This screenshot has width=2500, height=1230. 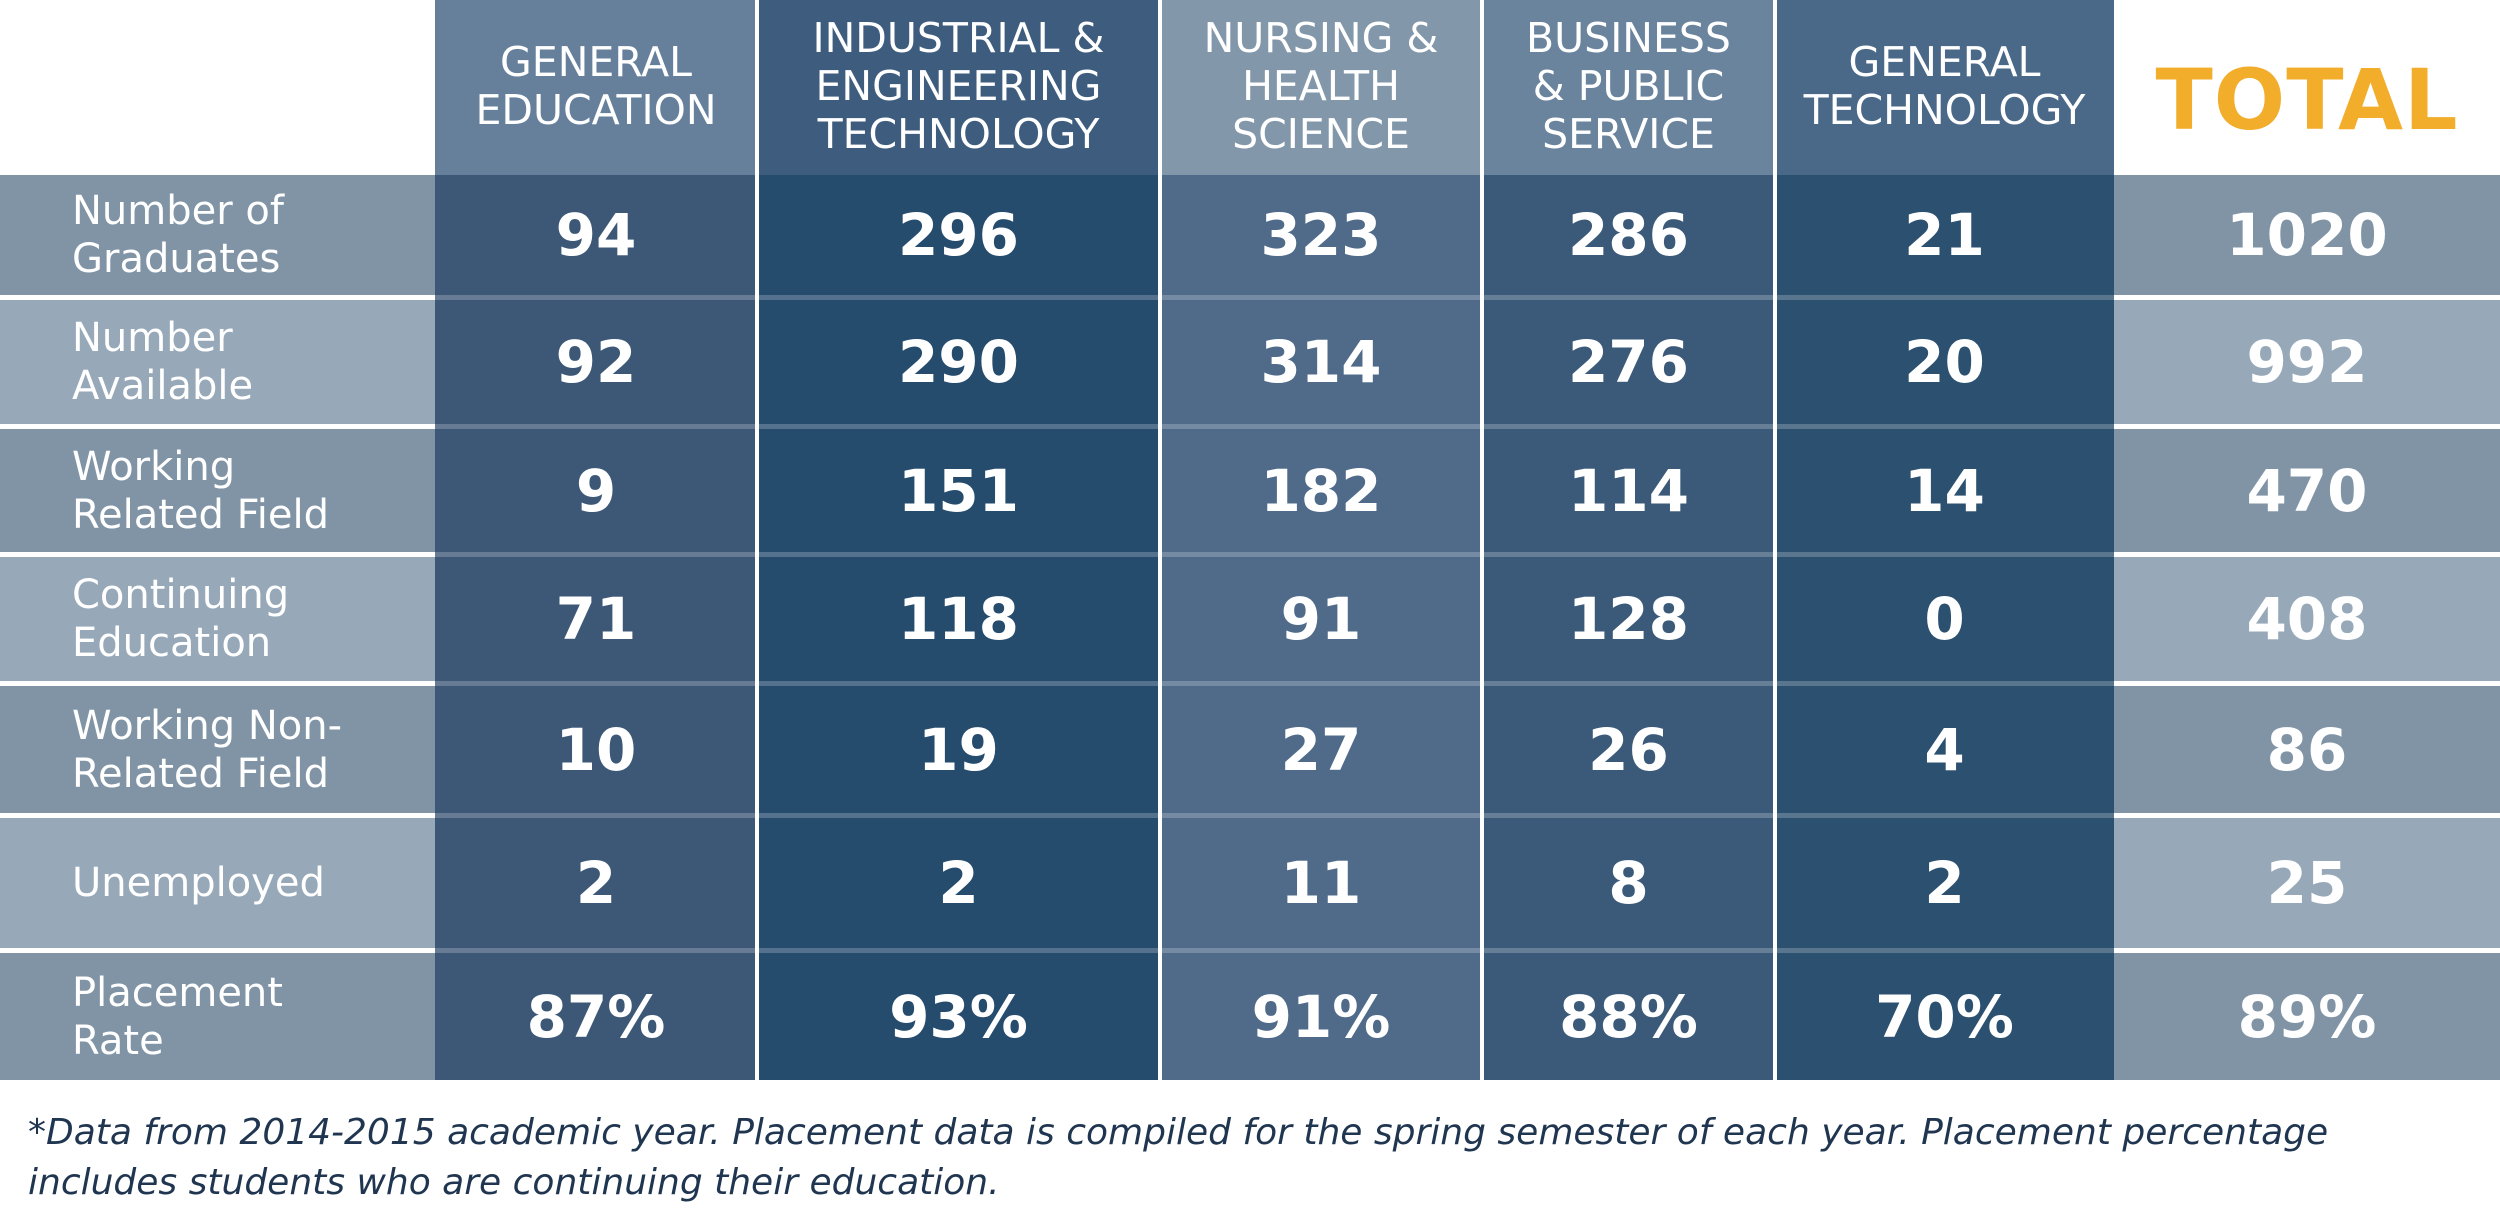 I want to click on table-cell: 91, so click(x=1321, y=619).